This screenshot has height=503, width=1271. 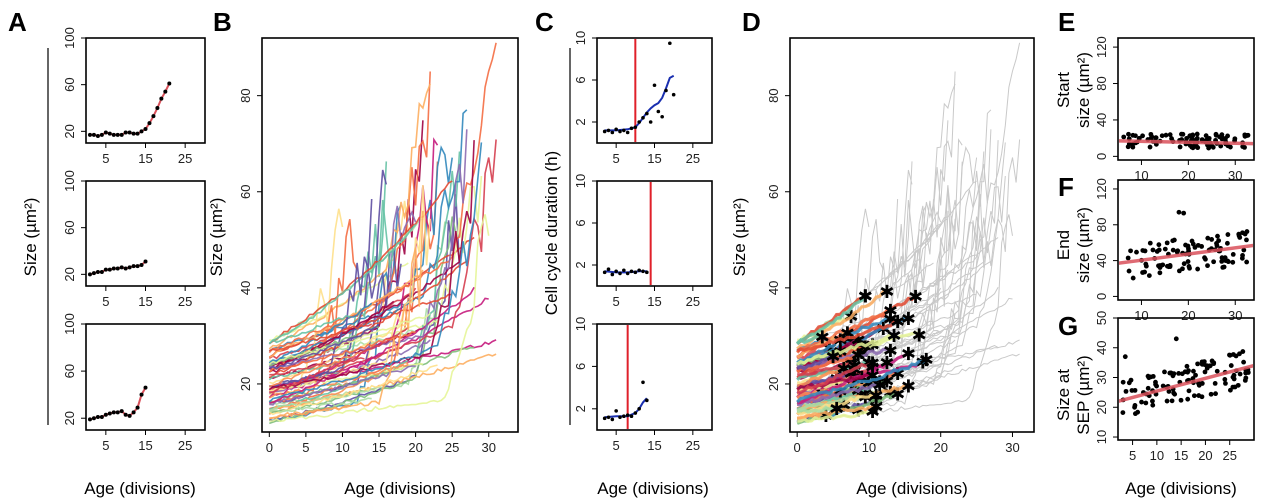 I want to click on size-trace, so click(x=118, y=404).